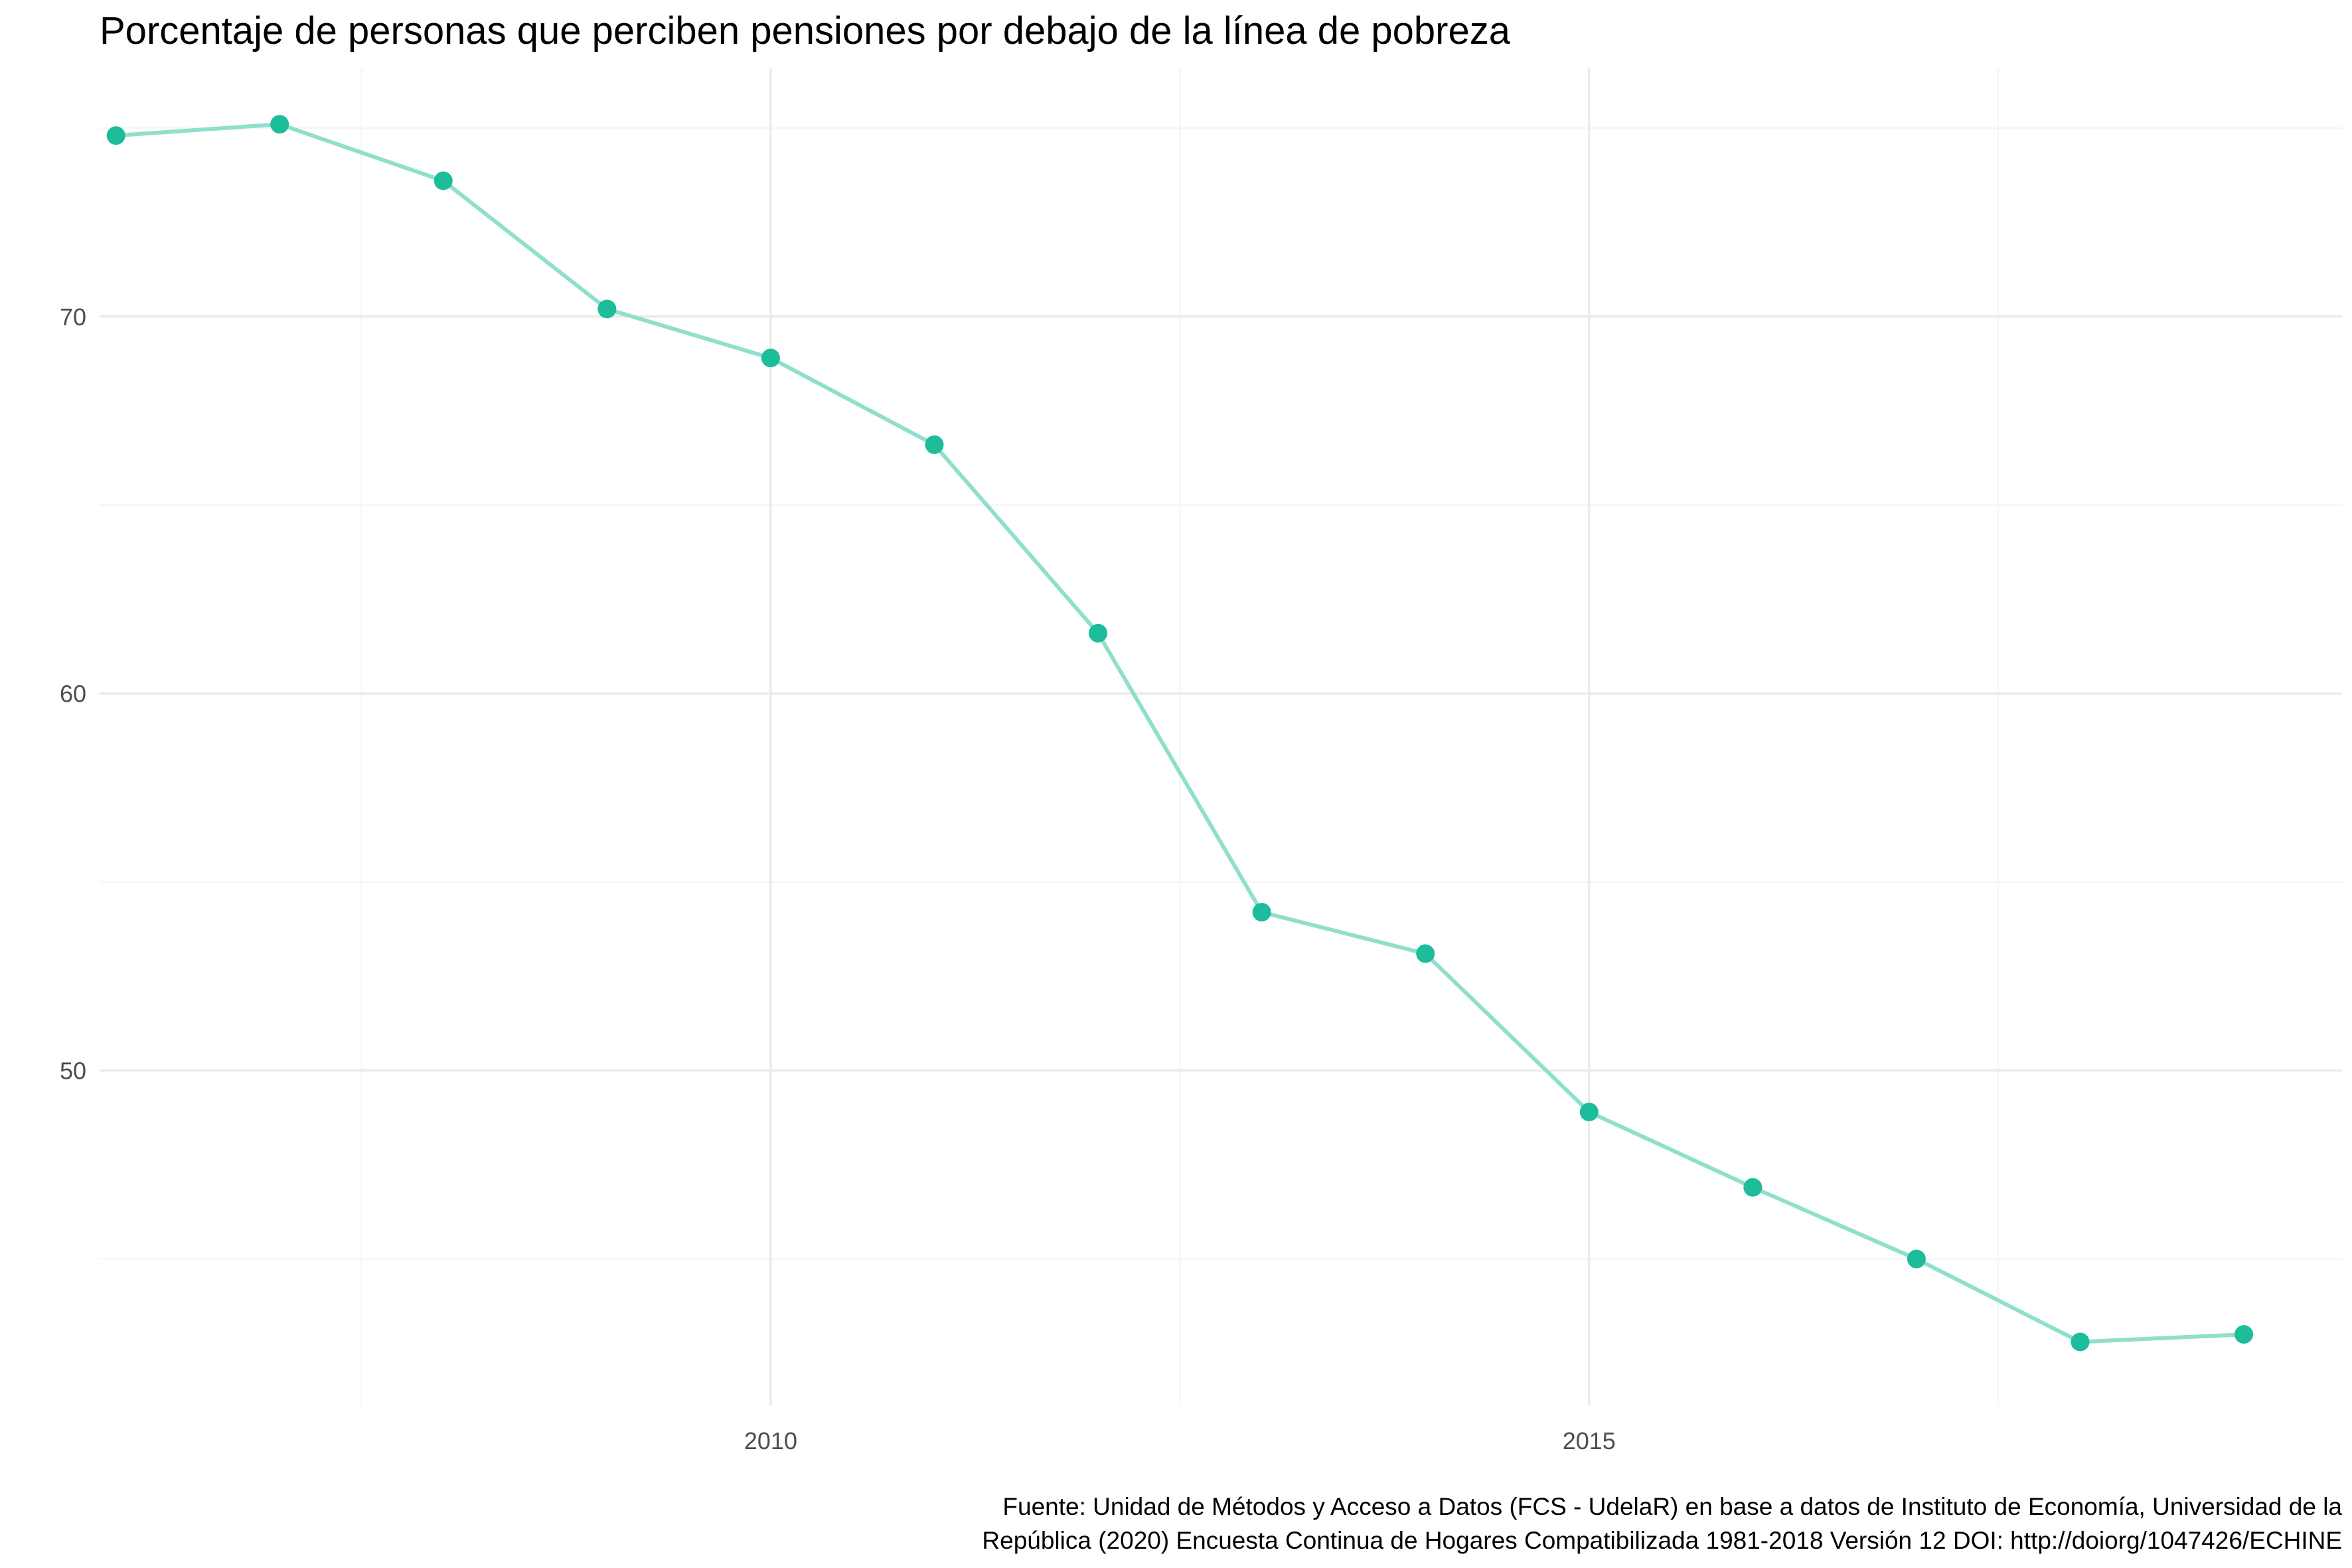 This screenshot has width=2352, height=1568. I want to click on y-tick-label: 50, so click(73, 1072).